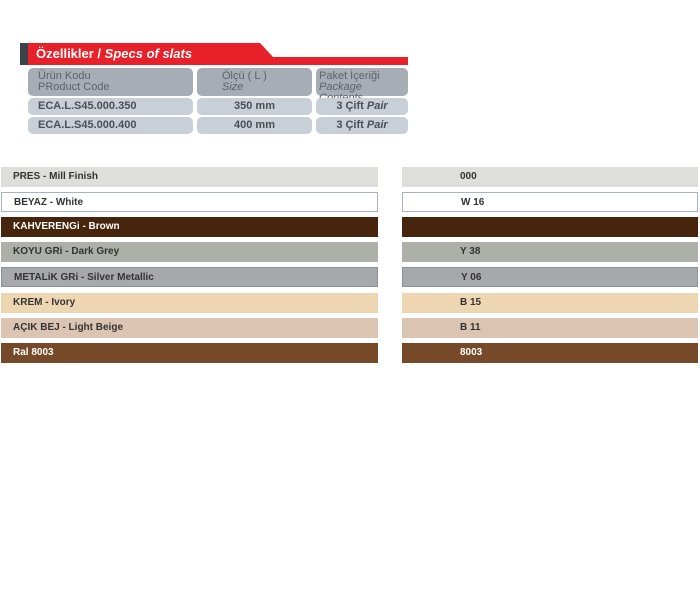  Describe the element at coordinates (349, 76) in the screenshot. I see `col-tr: Paket İçeriği` at that location.